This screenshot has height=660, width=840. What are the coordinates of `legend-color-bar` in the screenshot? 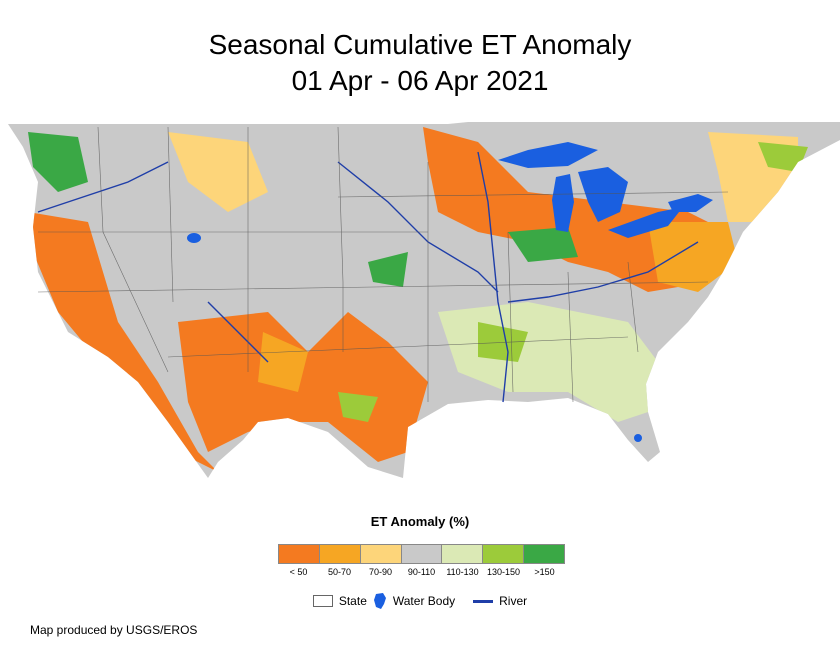 It's located at (421, 554).